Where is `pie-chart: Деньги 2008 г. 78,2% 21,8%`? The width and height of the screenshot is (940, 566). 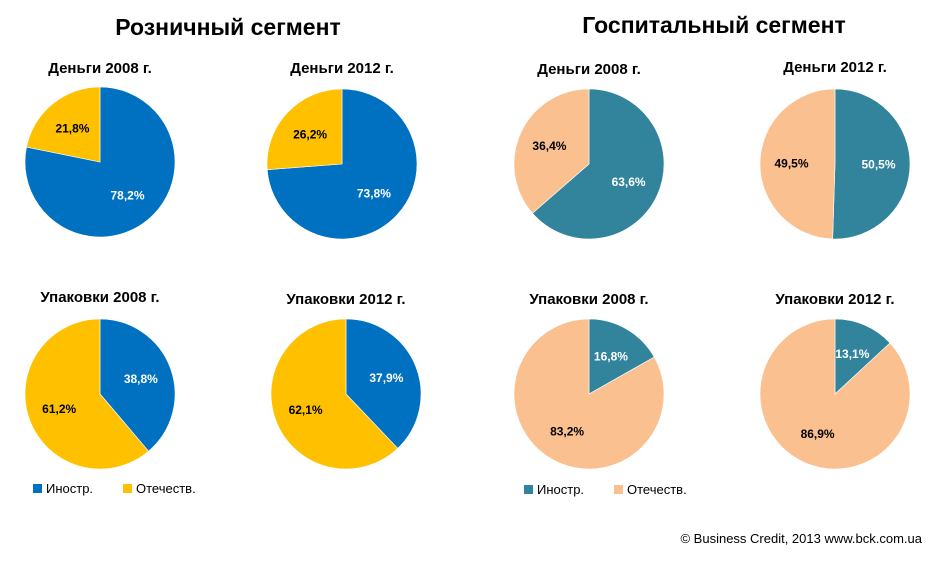
pie-chart: Деньги 2008 г. 78,2% 21,8% is located at coordinates (100, 149).